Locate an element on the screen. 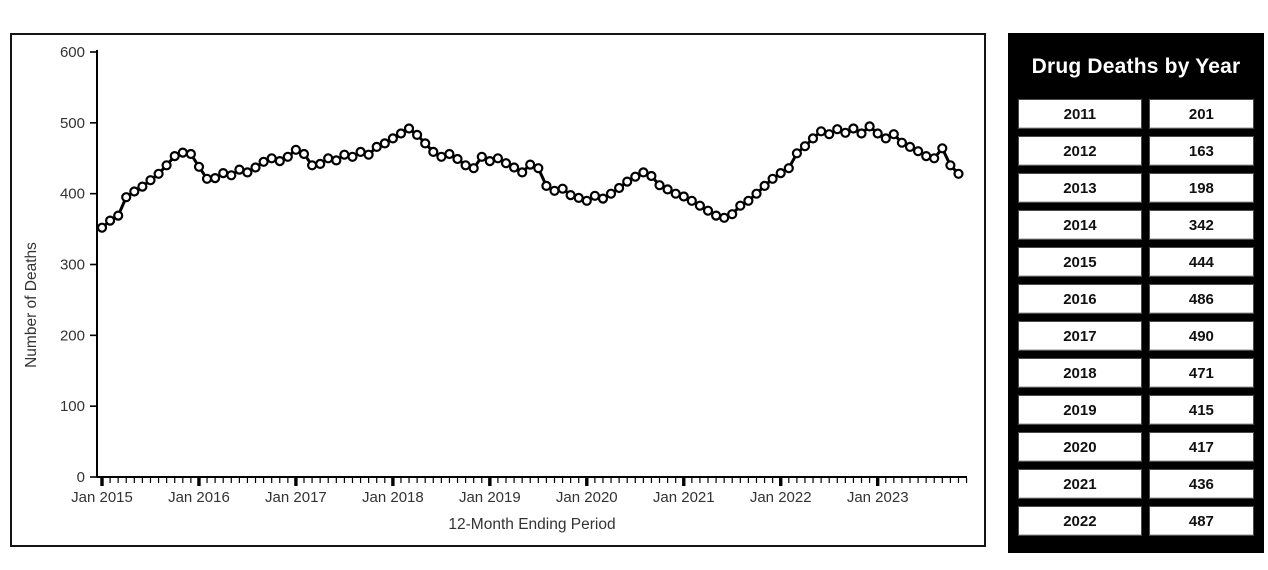 This screenshot has width=1268, height=570. table-row: 2013 198 is located at coordinates (1136, 188).